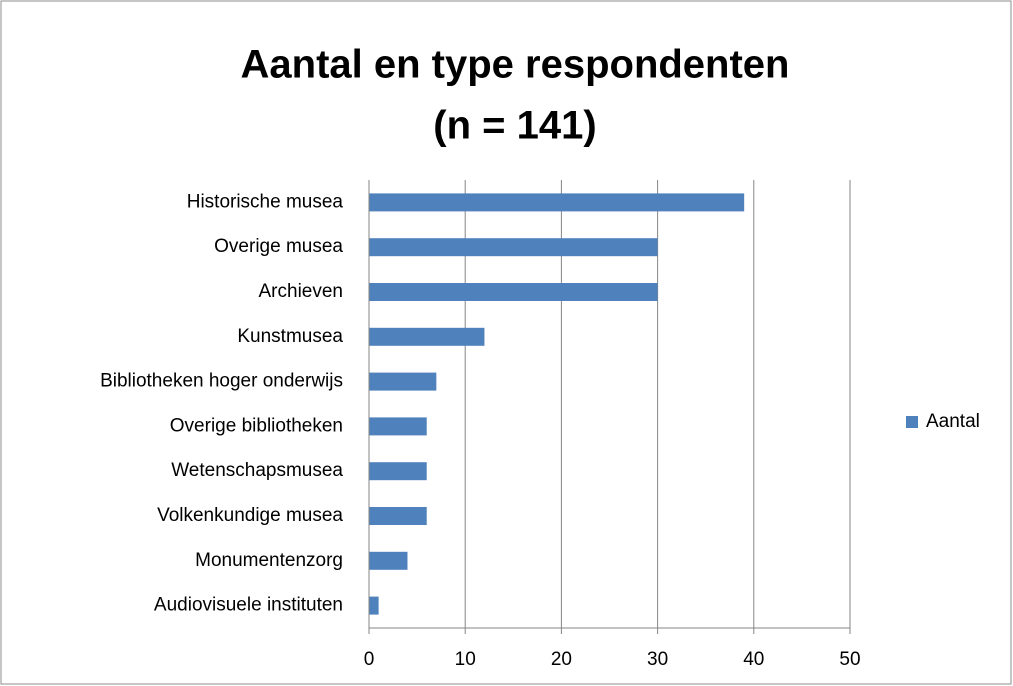  What do you see at coordinates (561, 659) in the screenshot?
I see `x-tick-label: 20` at bounding box center [561, 659].